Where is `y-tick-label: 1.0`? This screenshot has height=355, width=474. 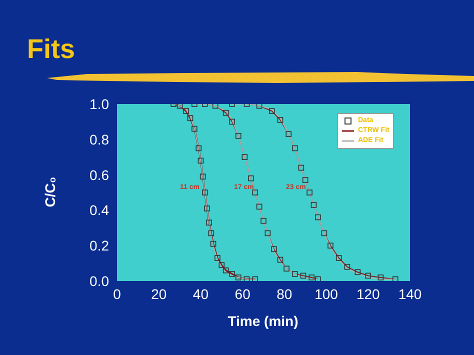 y-tick-label: 1.0 is located at coordinates (100, 104).